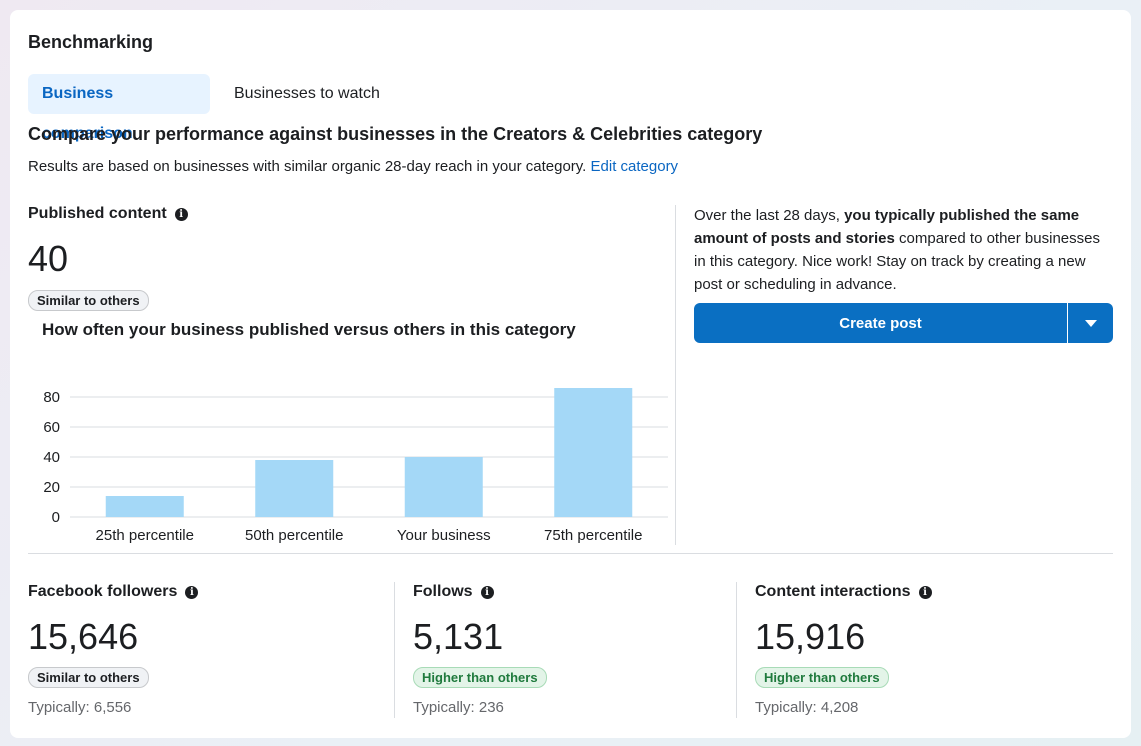 The height and width of the screenshot is (746, 1141). What do you see at coordinates (458, 636) in the screenshot?
I see `metric-value: 5,131` at bounding box center [458, 636].